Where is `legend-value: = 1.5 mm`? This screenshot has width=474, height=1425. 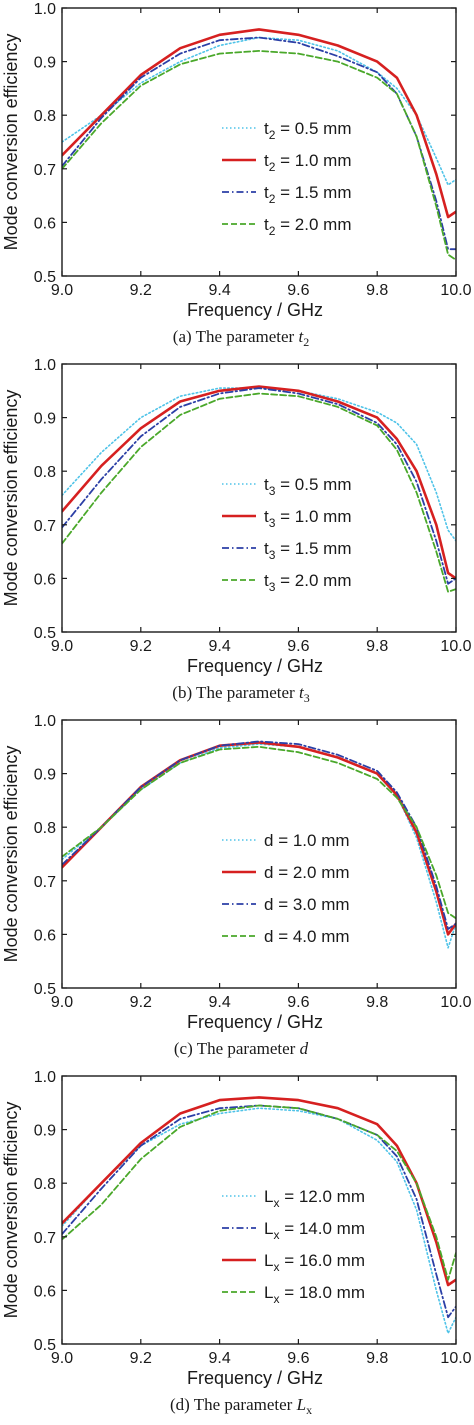
legend-value: = 1.5 mm is located at coordinates (313, 548).